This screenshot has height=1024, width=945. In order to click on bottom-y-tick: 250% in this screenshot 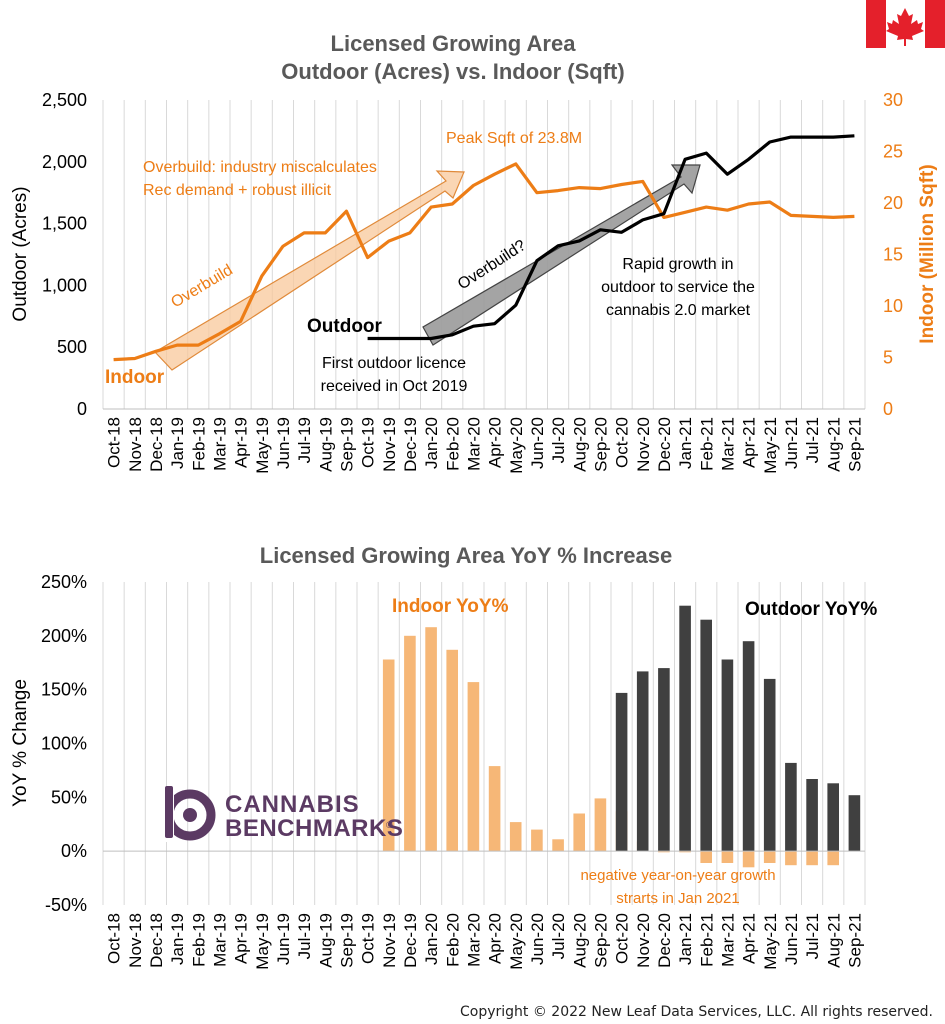, I will do `click(64, 582)`.